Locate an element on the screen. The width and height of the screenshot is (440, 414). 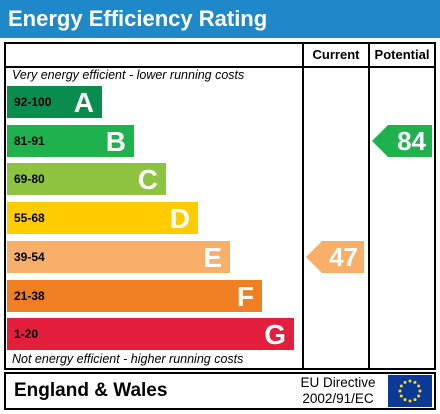
band-letter: D is located at coordinates (179, 218).